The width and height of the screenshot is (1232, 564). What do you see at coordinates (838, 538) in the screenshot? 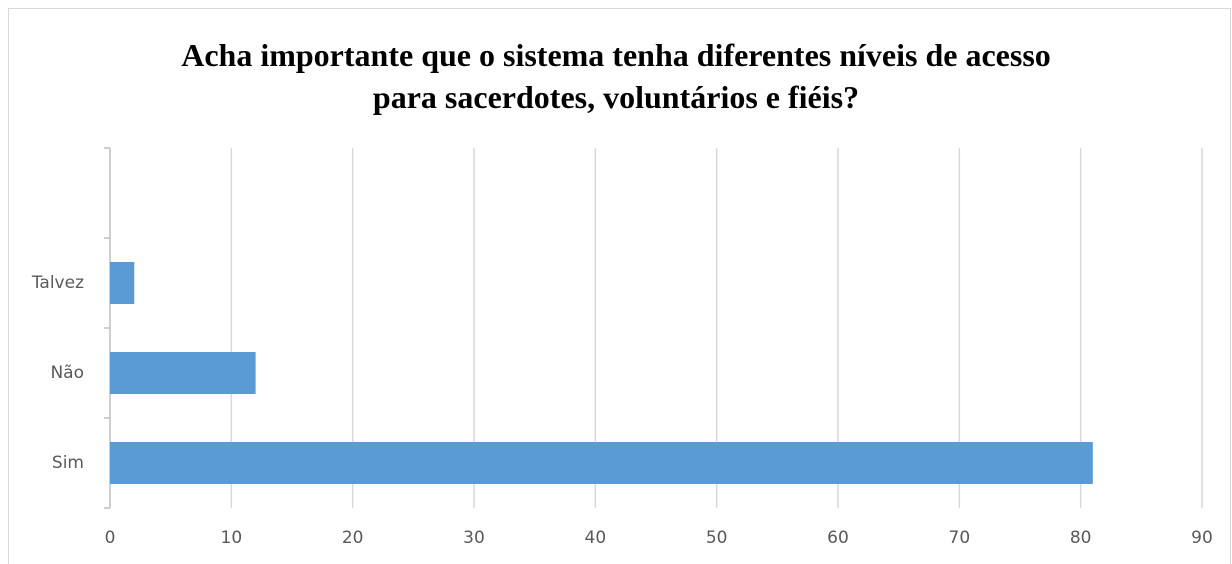
I see `x-tick-label: 60` at bounding box center [838, 538].